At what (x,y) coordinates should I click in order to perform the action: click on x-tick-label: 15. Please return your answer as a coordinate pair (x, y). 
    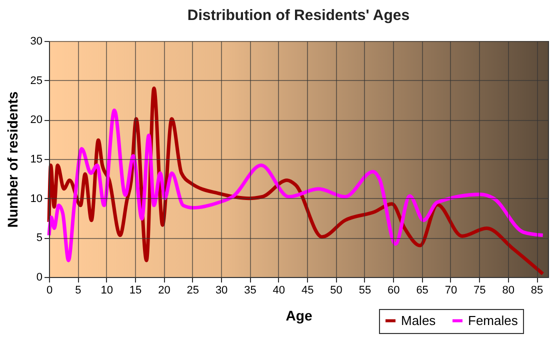
    Looking at the image, I should click on (135, 290).